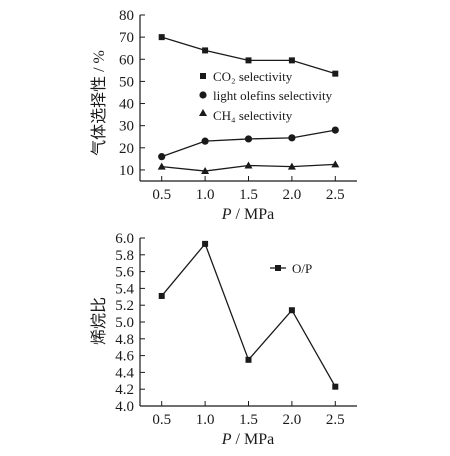 The width and height of the screenshot is (450, 456). Describe the element at coordinates (124, 256) in the screenshot. I see `y-tick-label: 5.8` at that location.